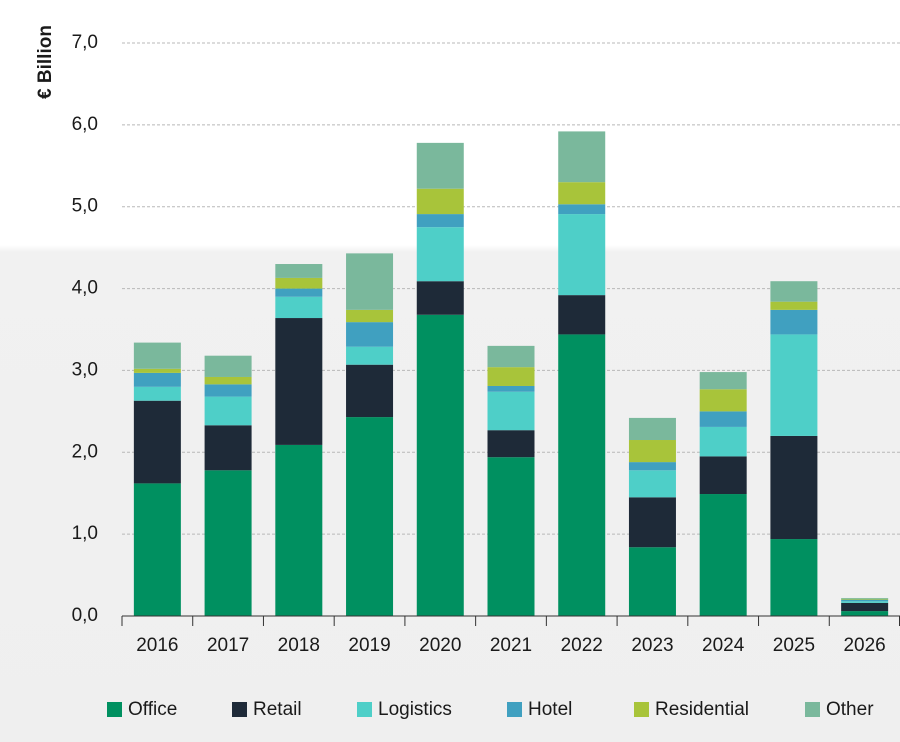  What do you see at coordinates (511, 645) in the screenshot?
I see `x-tick-label: 2021` at bounding box center [511, 645].